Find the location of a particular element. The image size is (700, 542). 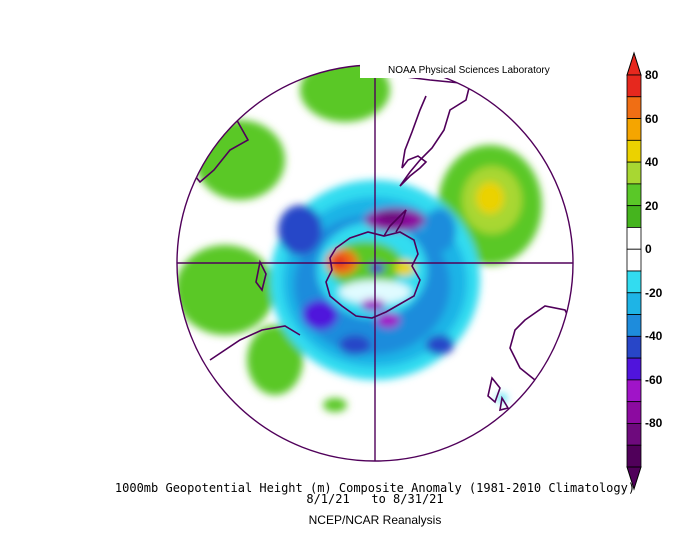

field-magenta-lower-right is located at coordinates (388, 320).